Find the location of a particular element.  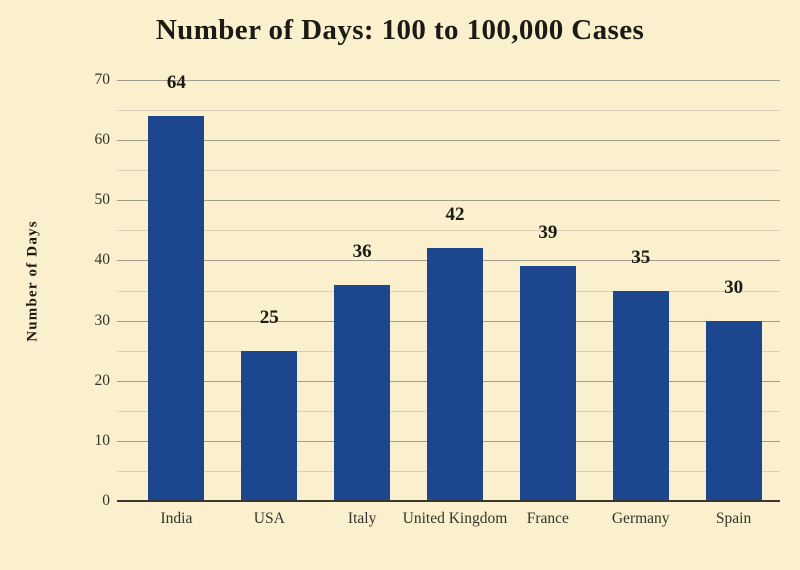

bar-group-united-kingdom: 42 United Kingdom is located at coordinates (455, 303).